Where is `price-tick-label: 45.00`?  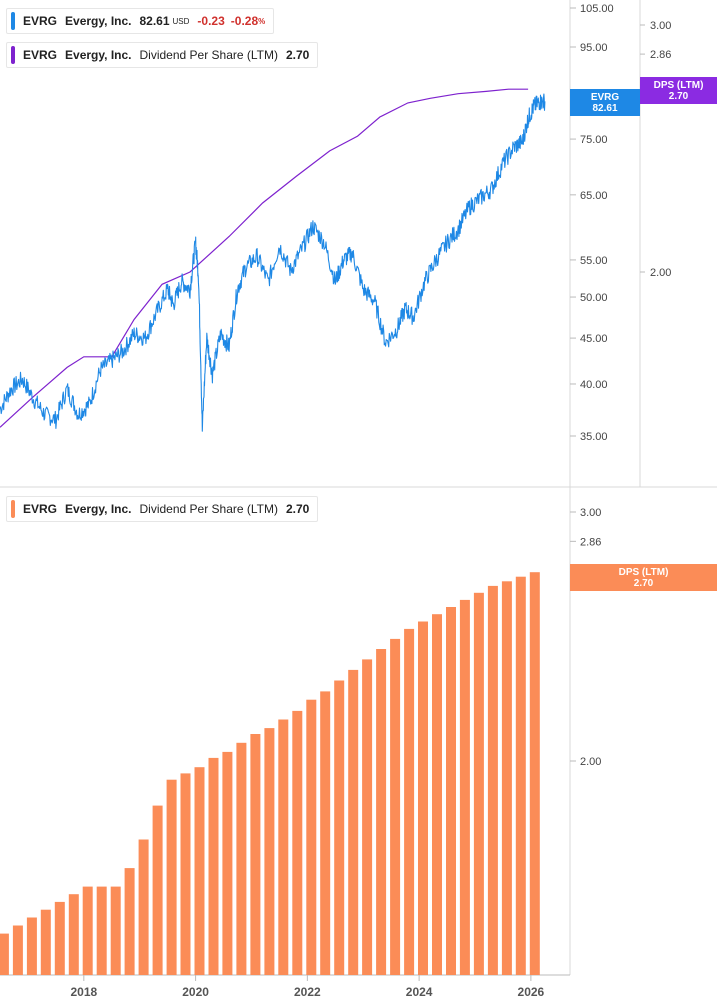 price-tick-label: 45.00 is located at coordinates (594, 339).